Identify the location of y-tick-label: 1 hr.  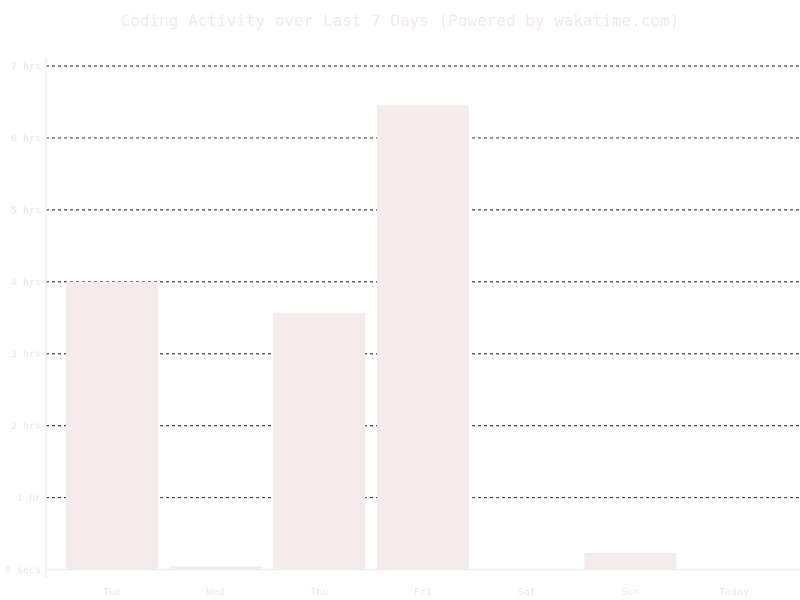
(29, 498).